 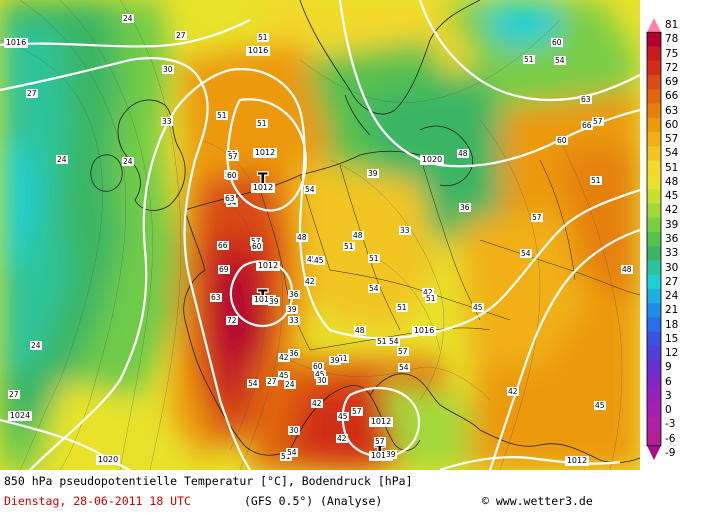 I want to click on theta-e-label: 69, so click(x=224, y=269).